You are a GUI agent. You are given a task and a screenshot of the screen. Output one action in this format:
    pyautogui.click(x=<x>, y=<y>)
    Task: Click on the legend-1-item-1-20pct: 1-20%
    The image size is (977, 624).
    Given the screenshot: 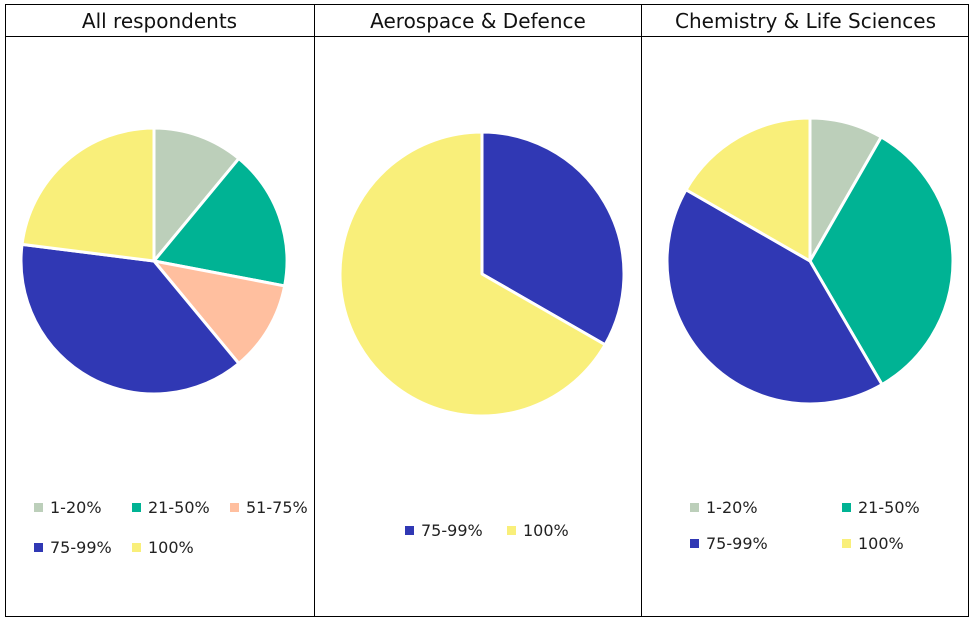 What is the action you would take?
    pyautogui.click(x=68, y=507)
    